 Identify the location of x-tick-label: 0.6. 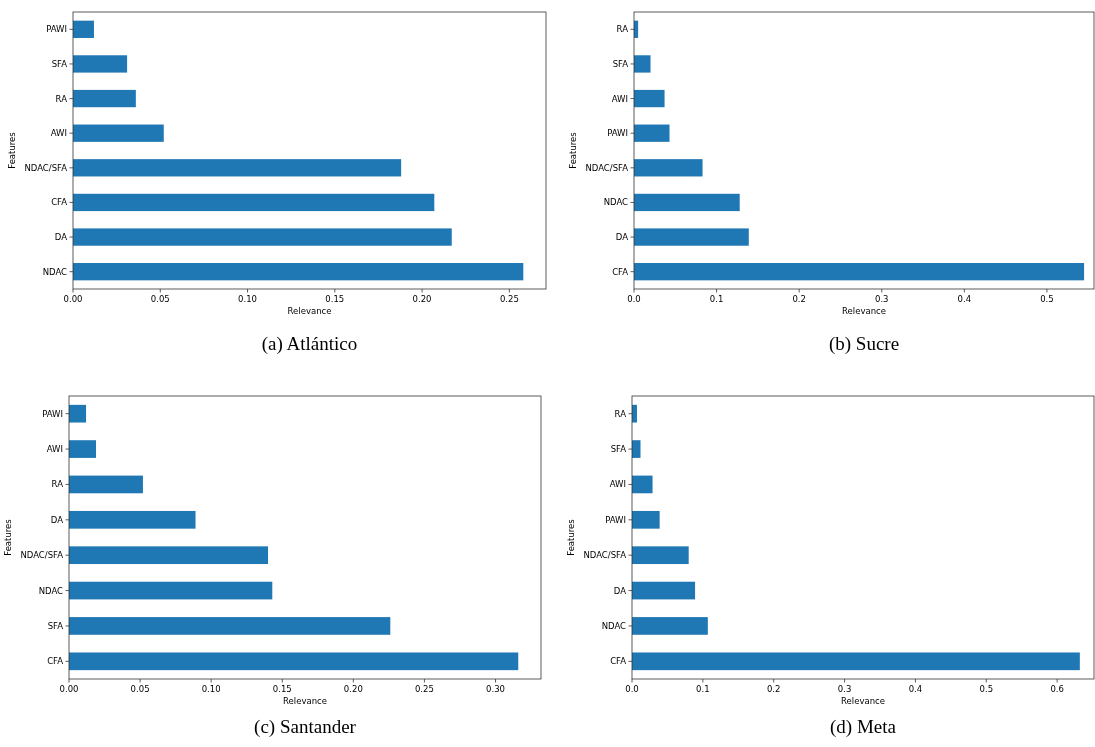
(1057, 689).